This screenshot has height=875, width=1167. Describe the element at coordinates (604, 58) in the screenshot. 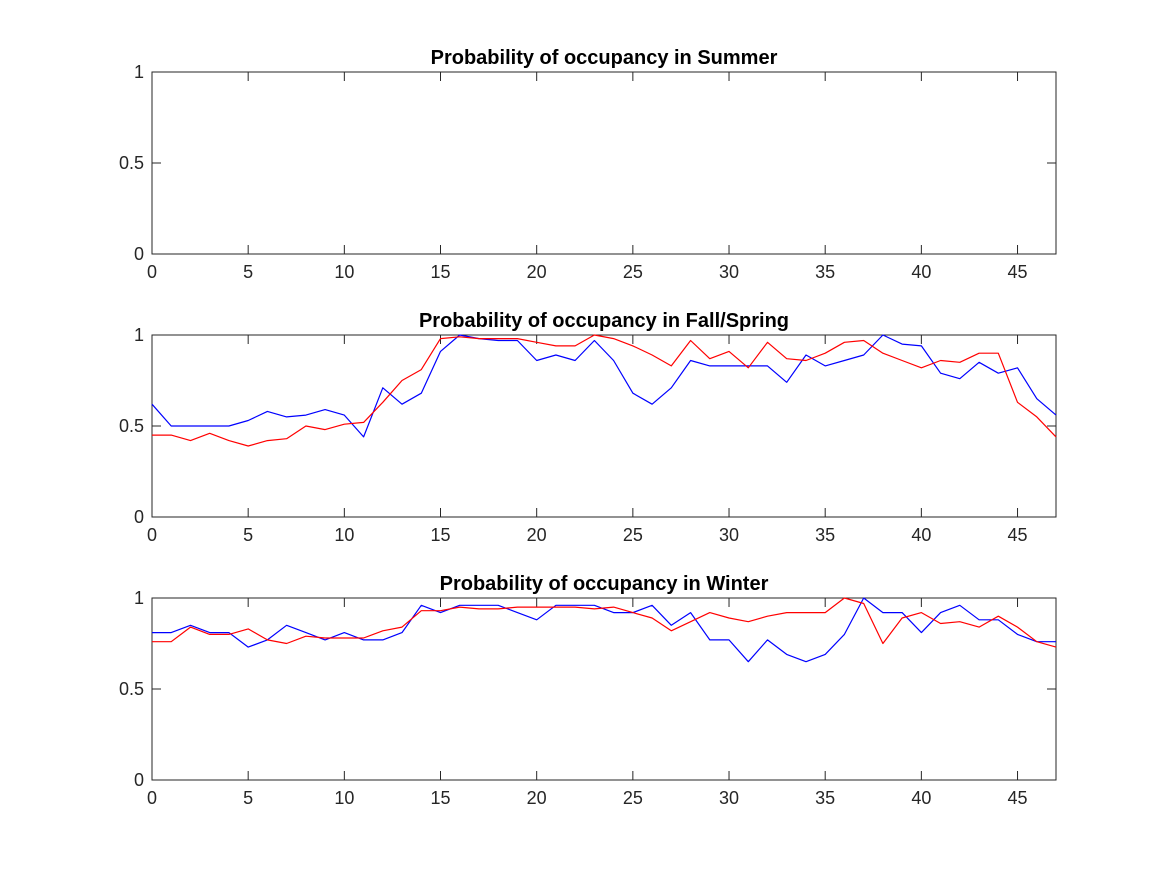

I see `chart-title: Probability of occupancy in Summer` at that location.